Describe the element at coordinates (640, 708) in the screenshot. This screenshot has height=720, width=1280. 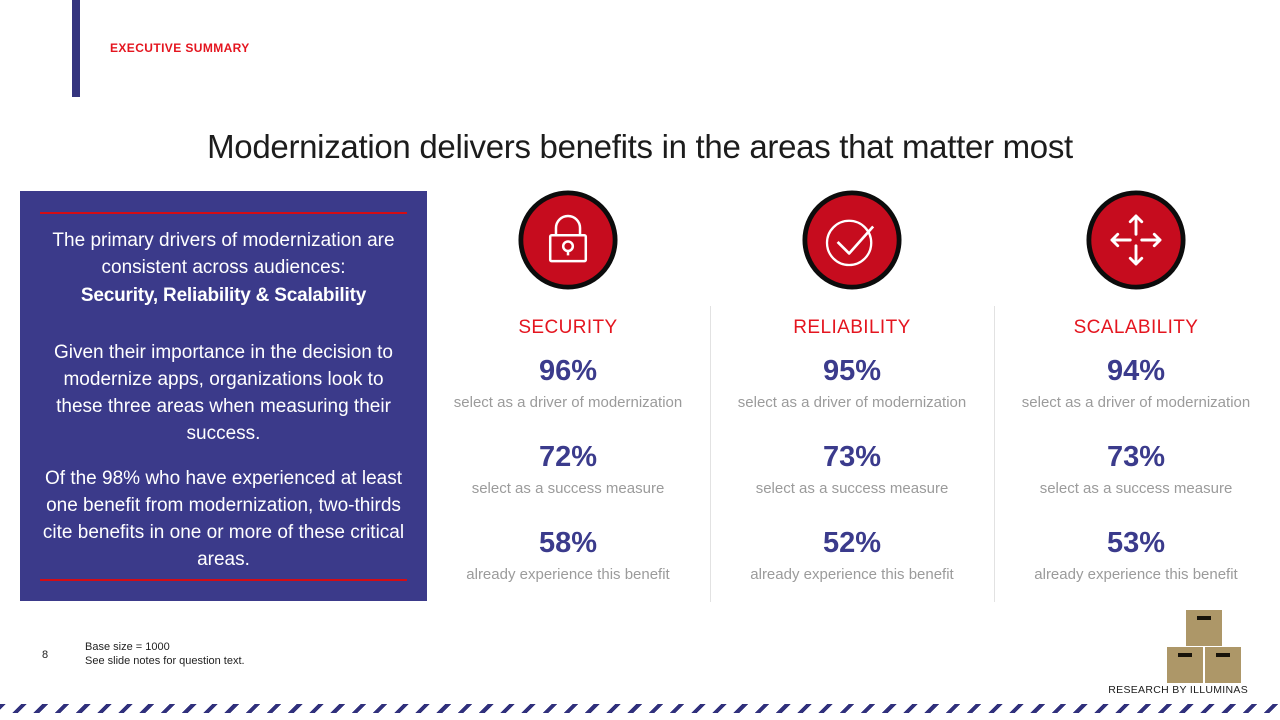
I see `stripe-border` at that location.